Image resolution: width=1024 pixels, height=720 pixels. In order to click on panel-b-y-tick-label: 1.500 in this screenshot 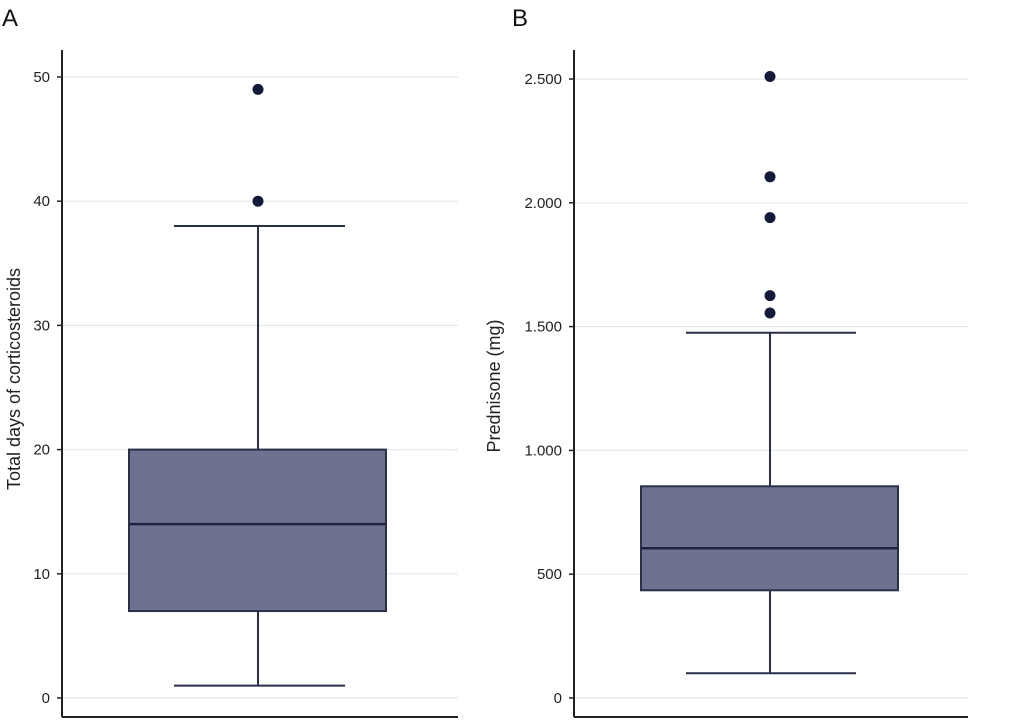, I will do `click(543, 327)`.